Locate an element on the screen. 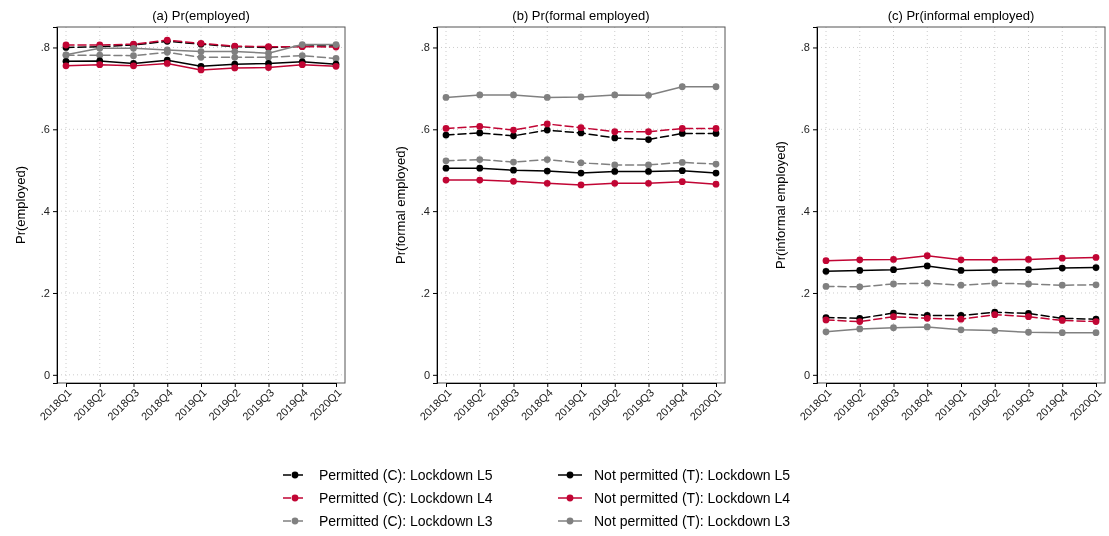  legend-label: Not permitted (T): Lockdown L3 is located at coordinates (692, 521).